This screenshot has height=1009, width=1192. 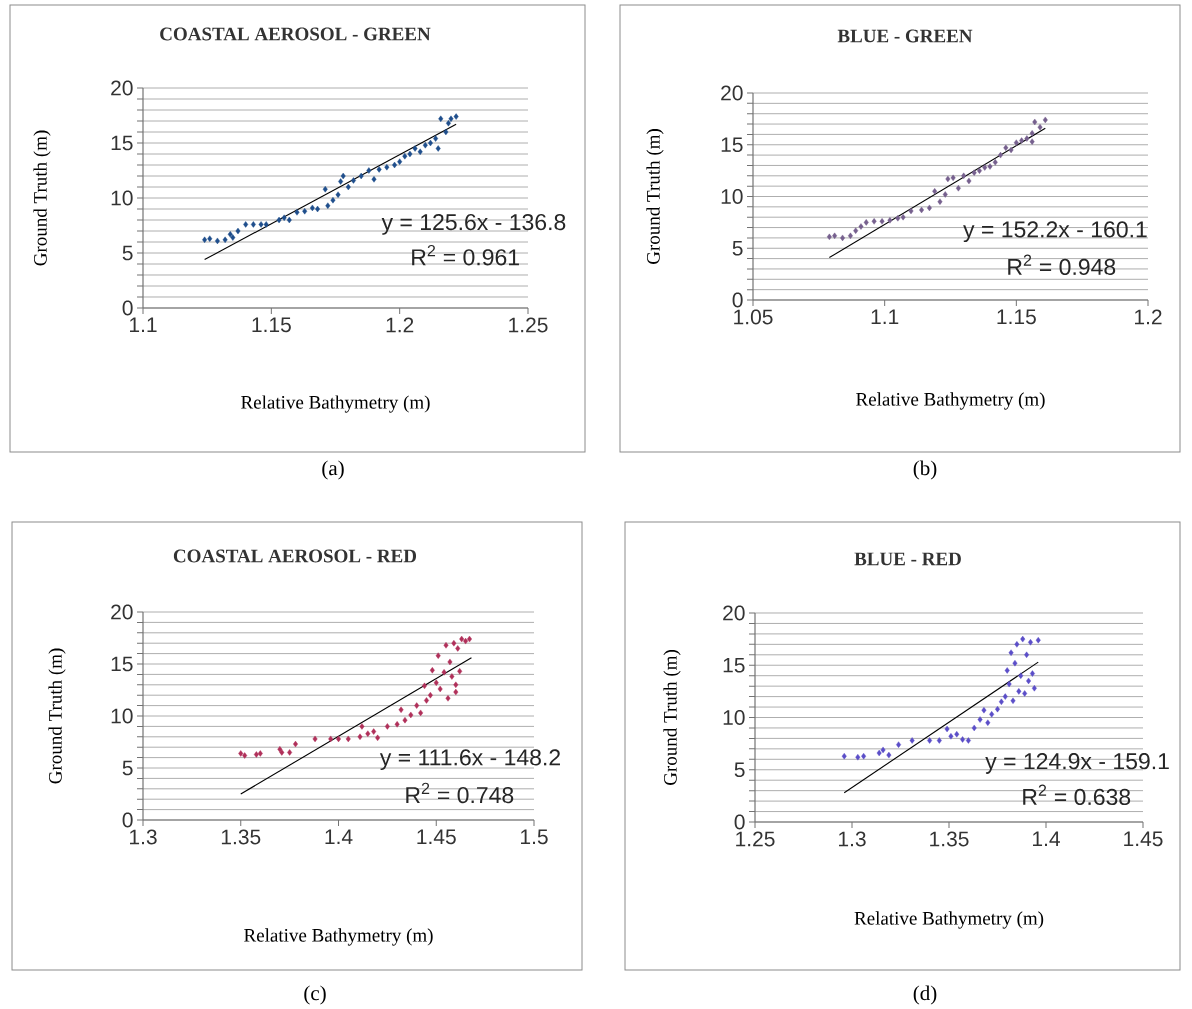 I want to click on chart-title: BLUE - GREEN, so click(x=905, y=36).